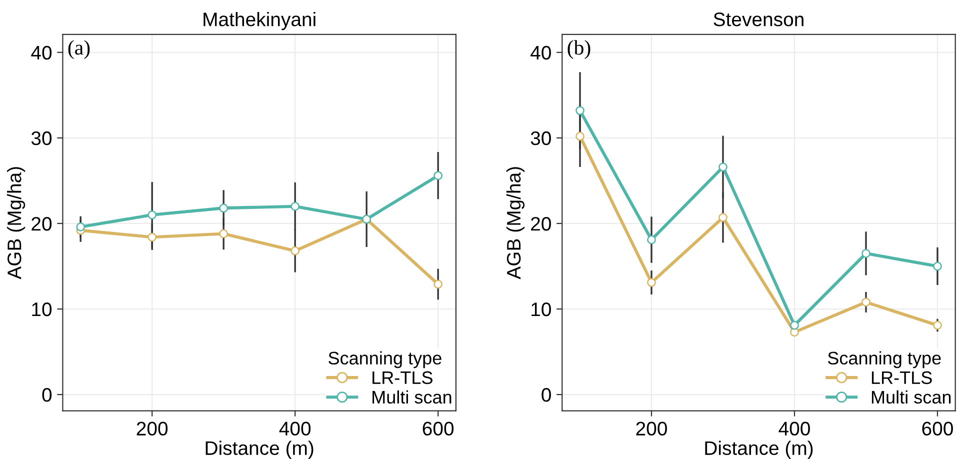  Describe the element at coordinates (79, 49) in the screenshot. I see `annotation: (a)` at that location.